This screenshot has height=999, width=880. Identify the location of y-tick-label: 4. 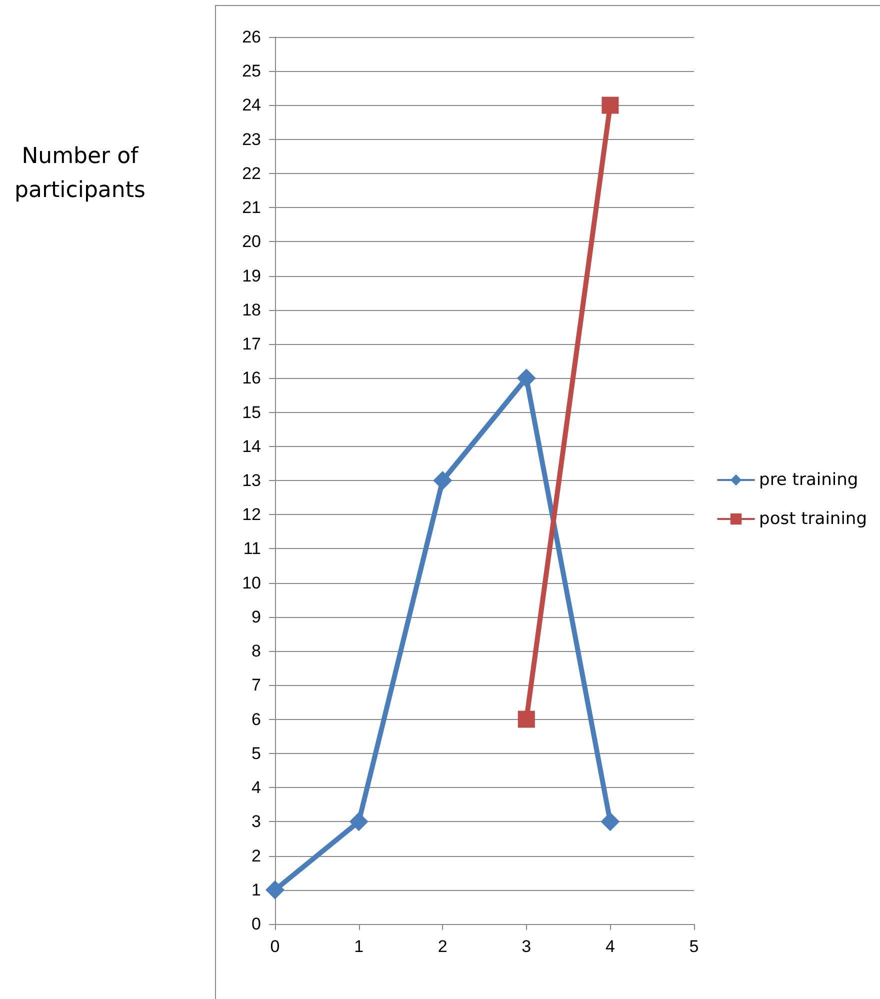
(256, 788).